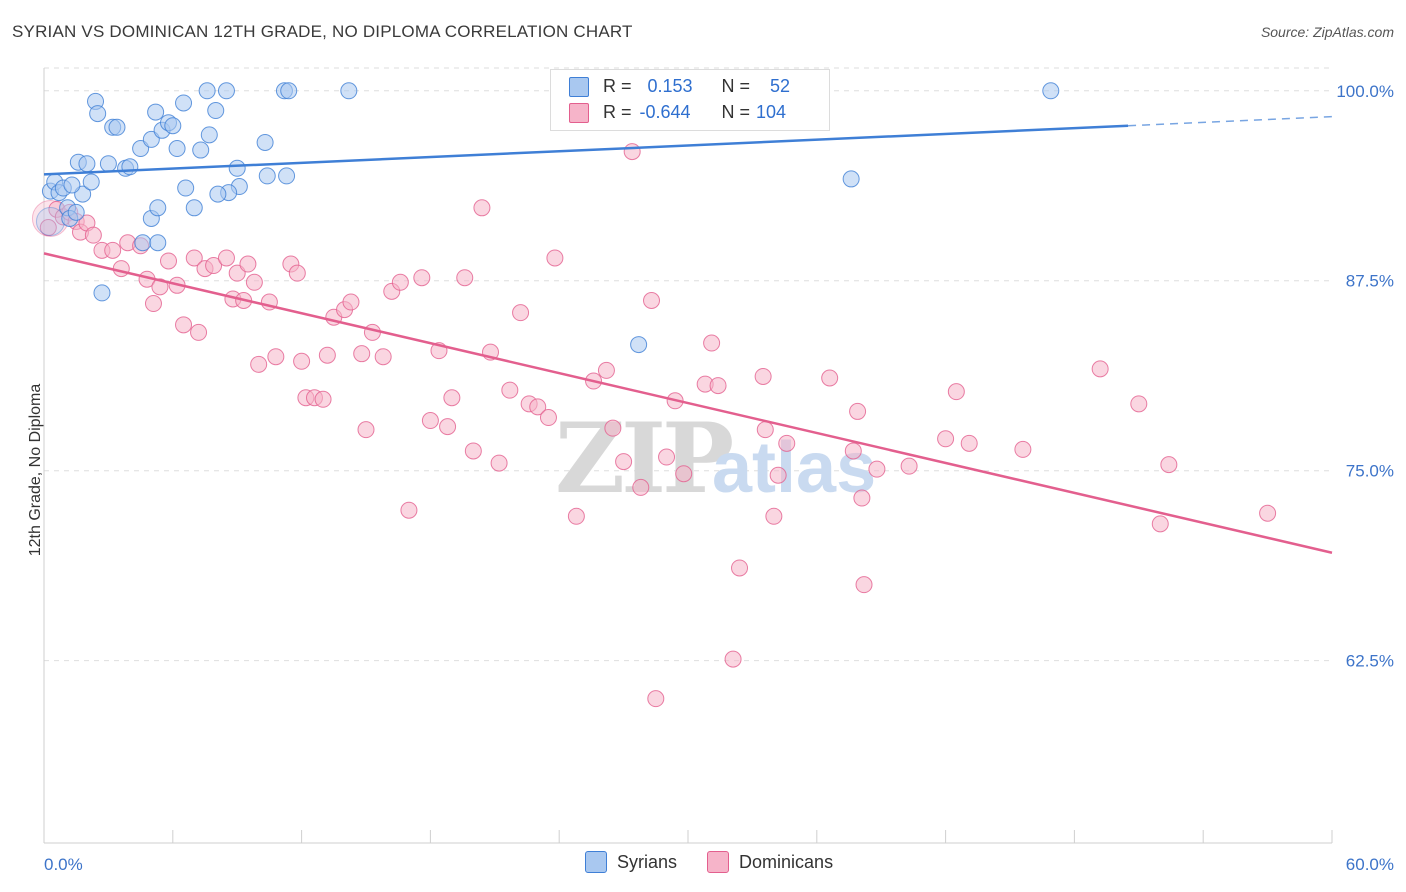 This screenshot has width=1406, height=892. Describe the element at coordinates (631, 862) in the screenshot. I see `legend-item-syrians: Syrians` at that location.